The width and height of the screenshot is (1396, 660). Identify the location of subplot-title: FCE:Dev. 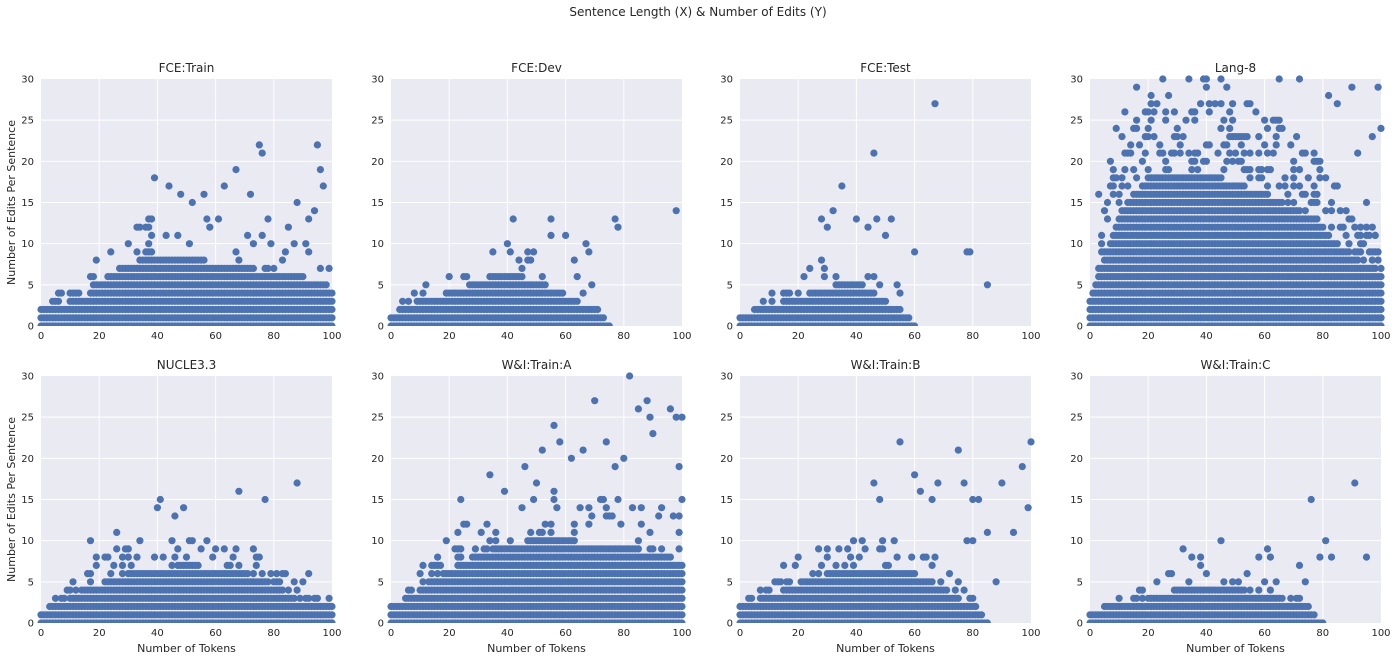
(536, 68).